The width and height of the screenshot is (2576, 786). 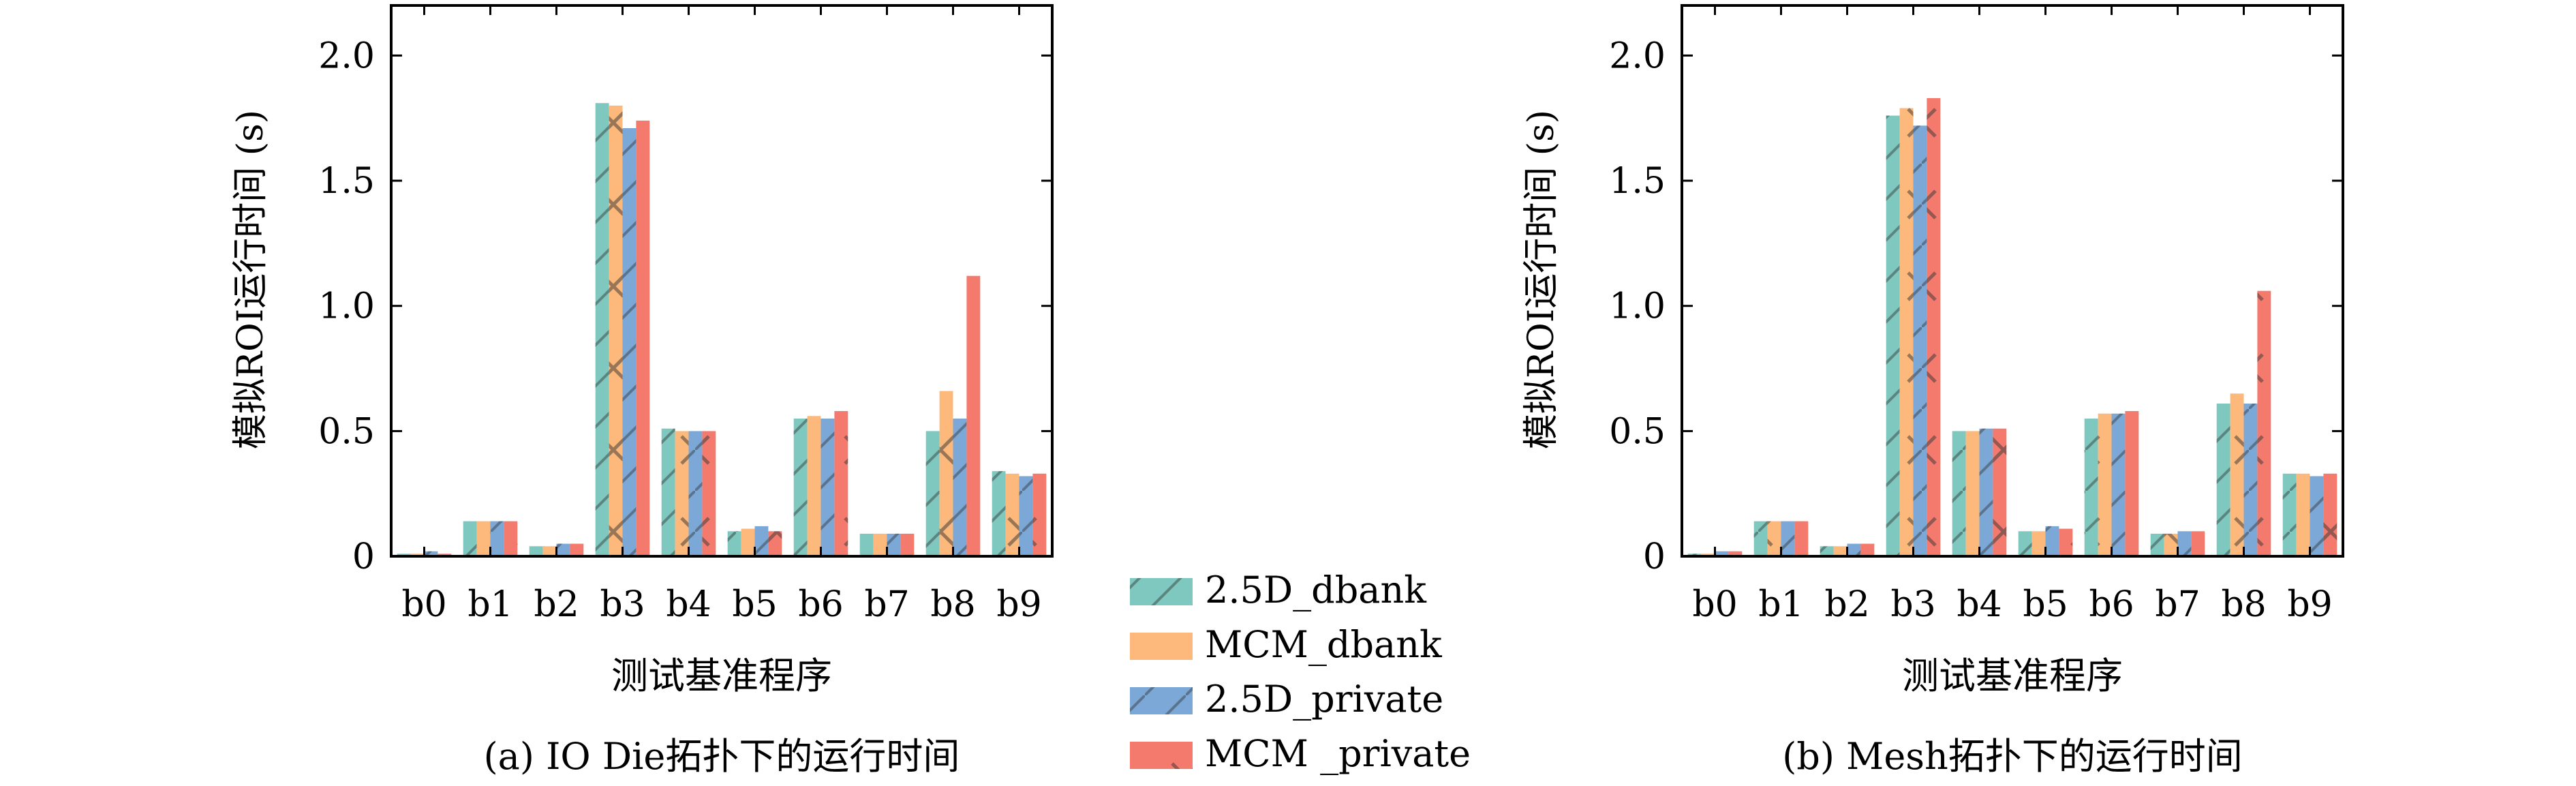 What do you see at coordinates (721, 675) in the screenshot?
I see `x-axis-label-a: 测试基准程序` at bounding box center [721, 675].